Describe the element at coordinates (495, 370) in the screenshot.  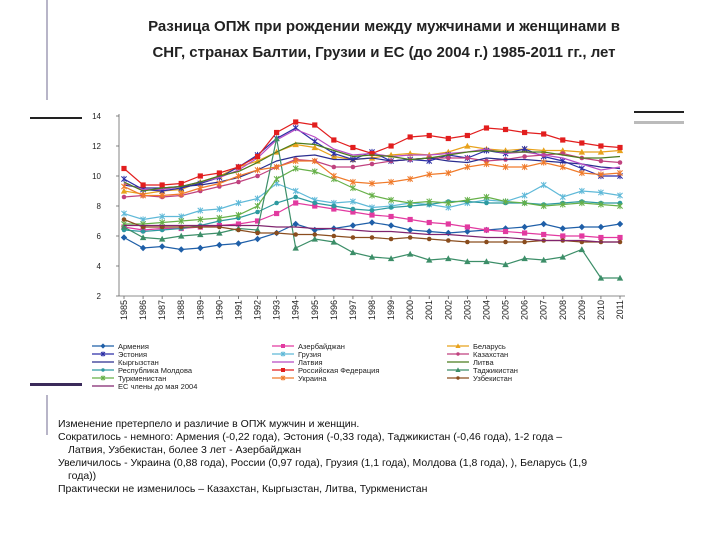
I see `legend-label: Таджикистан` at that location.